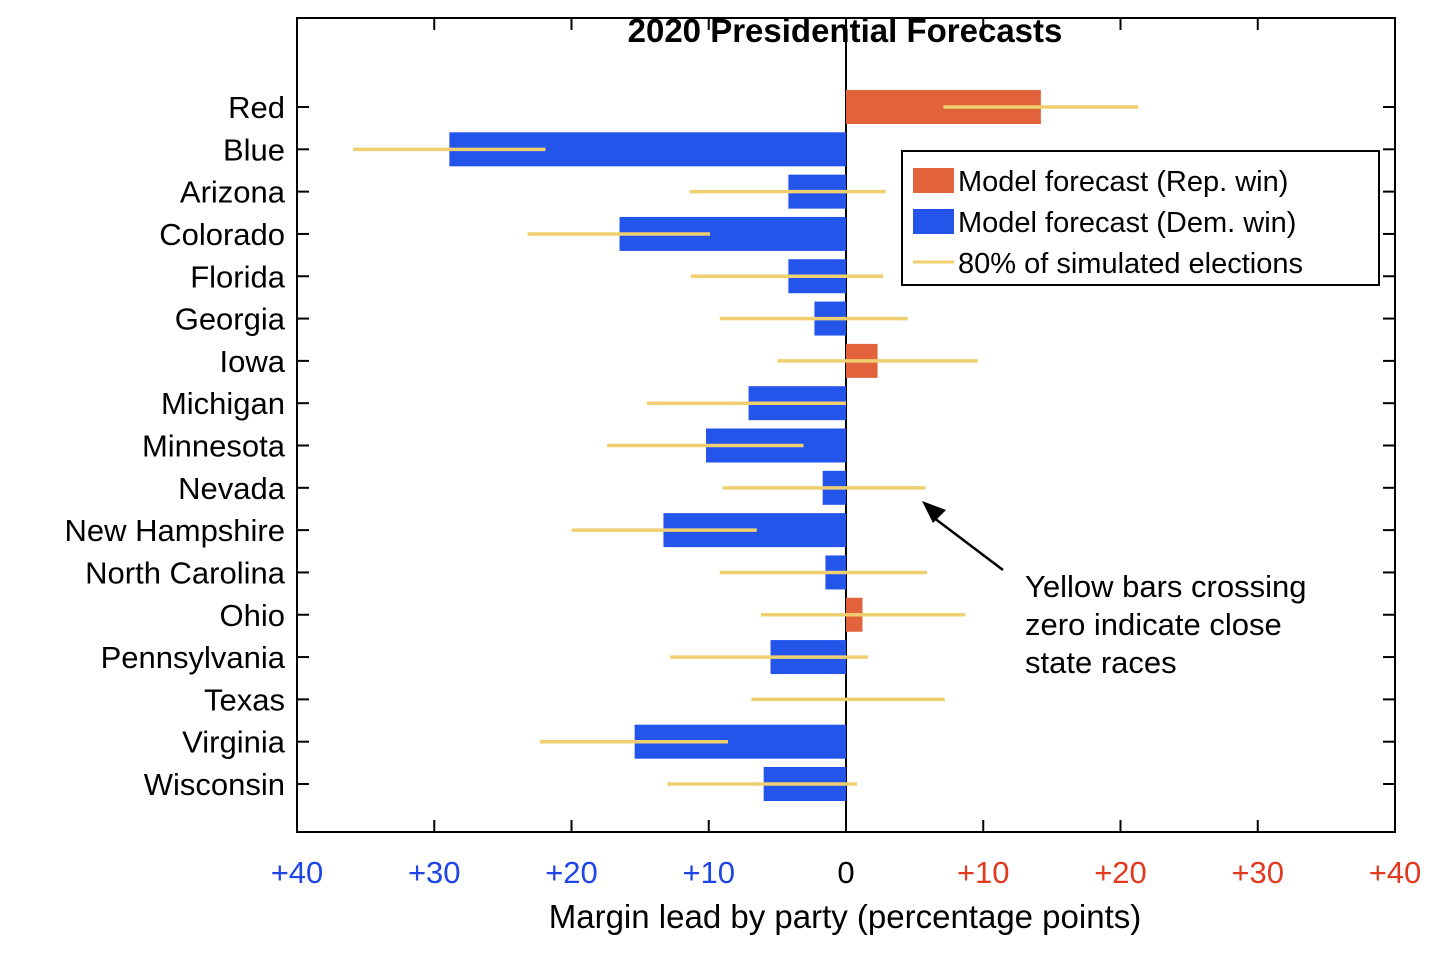 The width and height of the screenshot is (1440, 955). What do you see at coordinates (969, 544) in the screenshot?
I see `annotation-arrow-shaft` at bounding box center [969, 544].